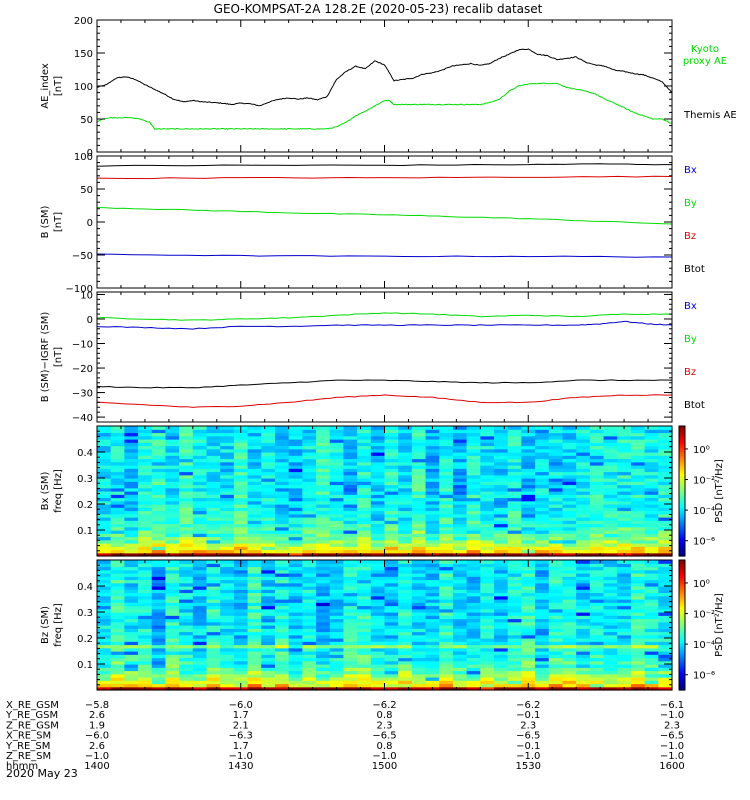 This screenshot has width=750, height=800. What do you see at coordinates (704, 481) in the screenshot?
I see `colorbar-tick-label: 10⁻²` at bounding box center [704, 481].